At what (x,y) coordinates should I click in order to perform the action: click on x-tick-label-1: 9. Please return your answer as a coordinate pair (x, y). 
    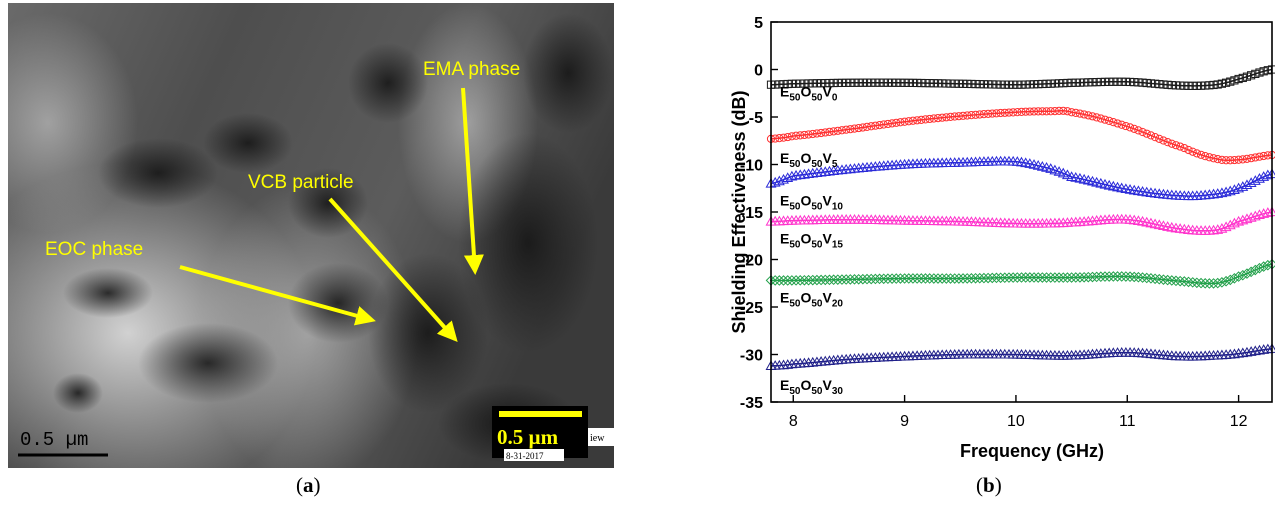
    Looking at the image, I should click on (904, 421).